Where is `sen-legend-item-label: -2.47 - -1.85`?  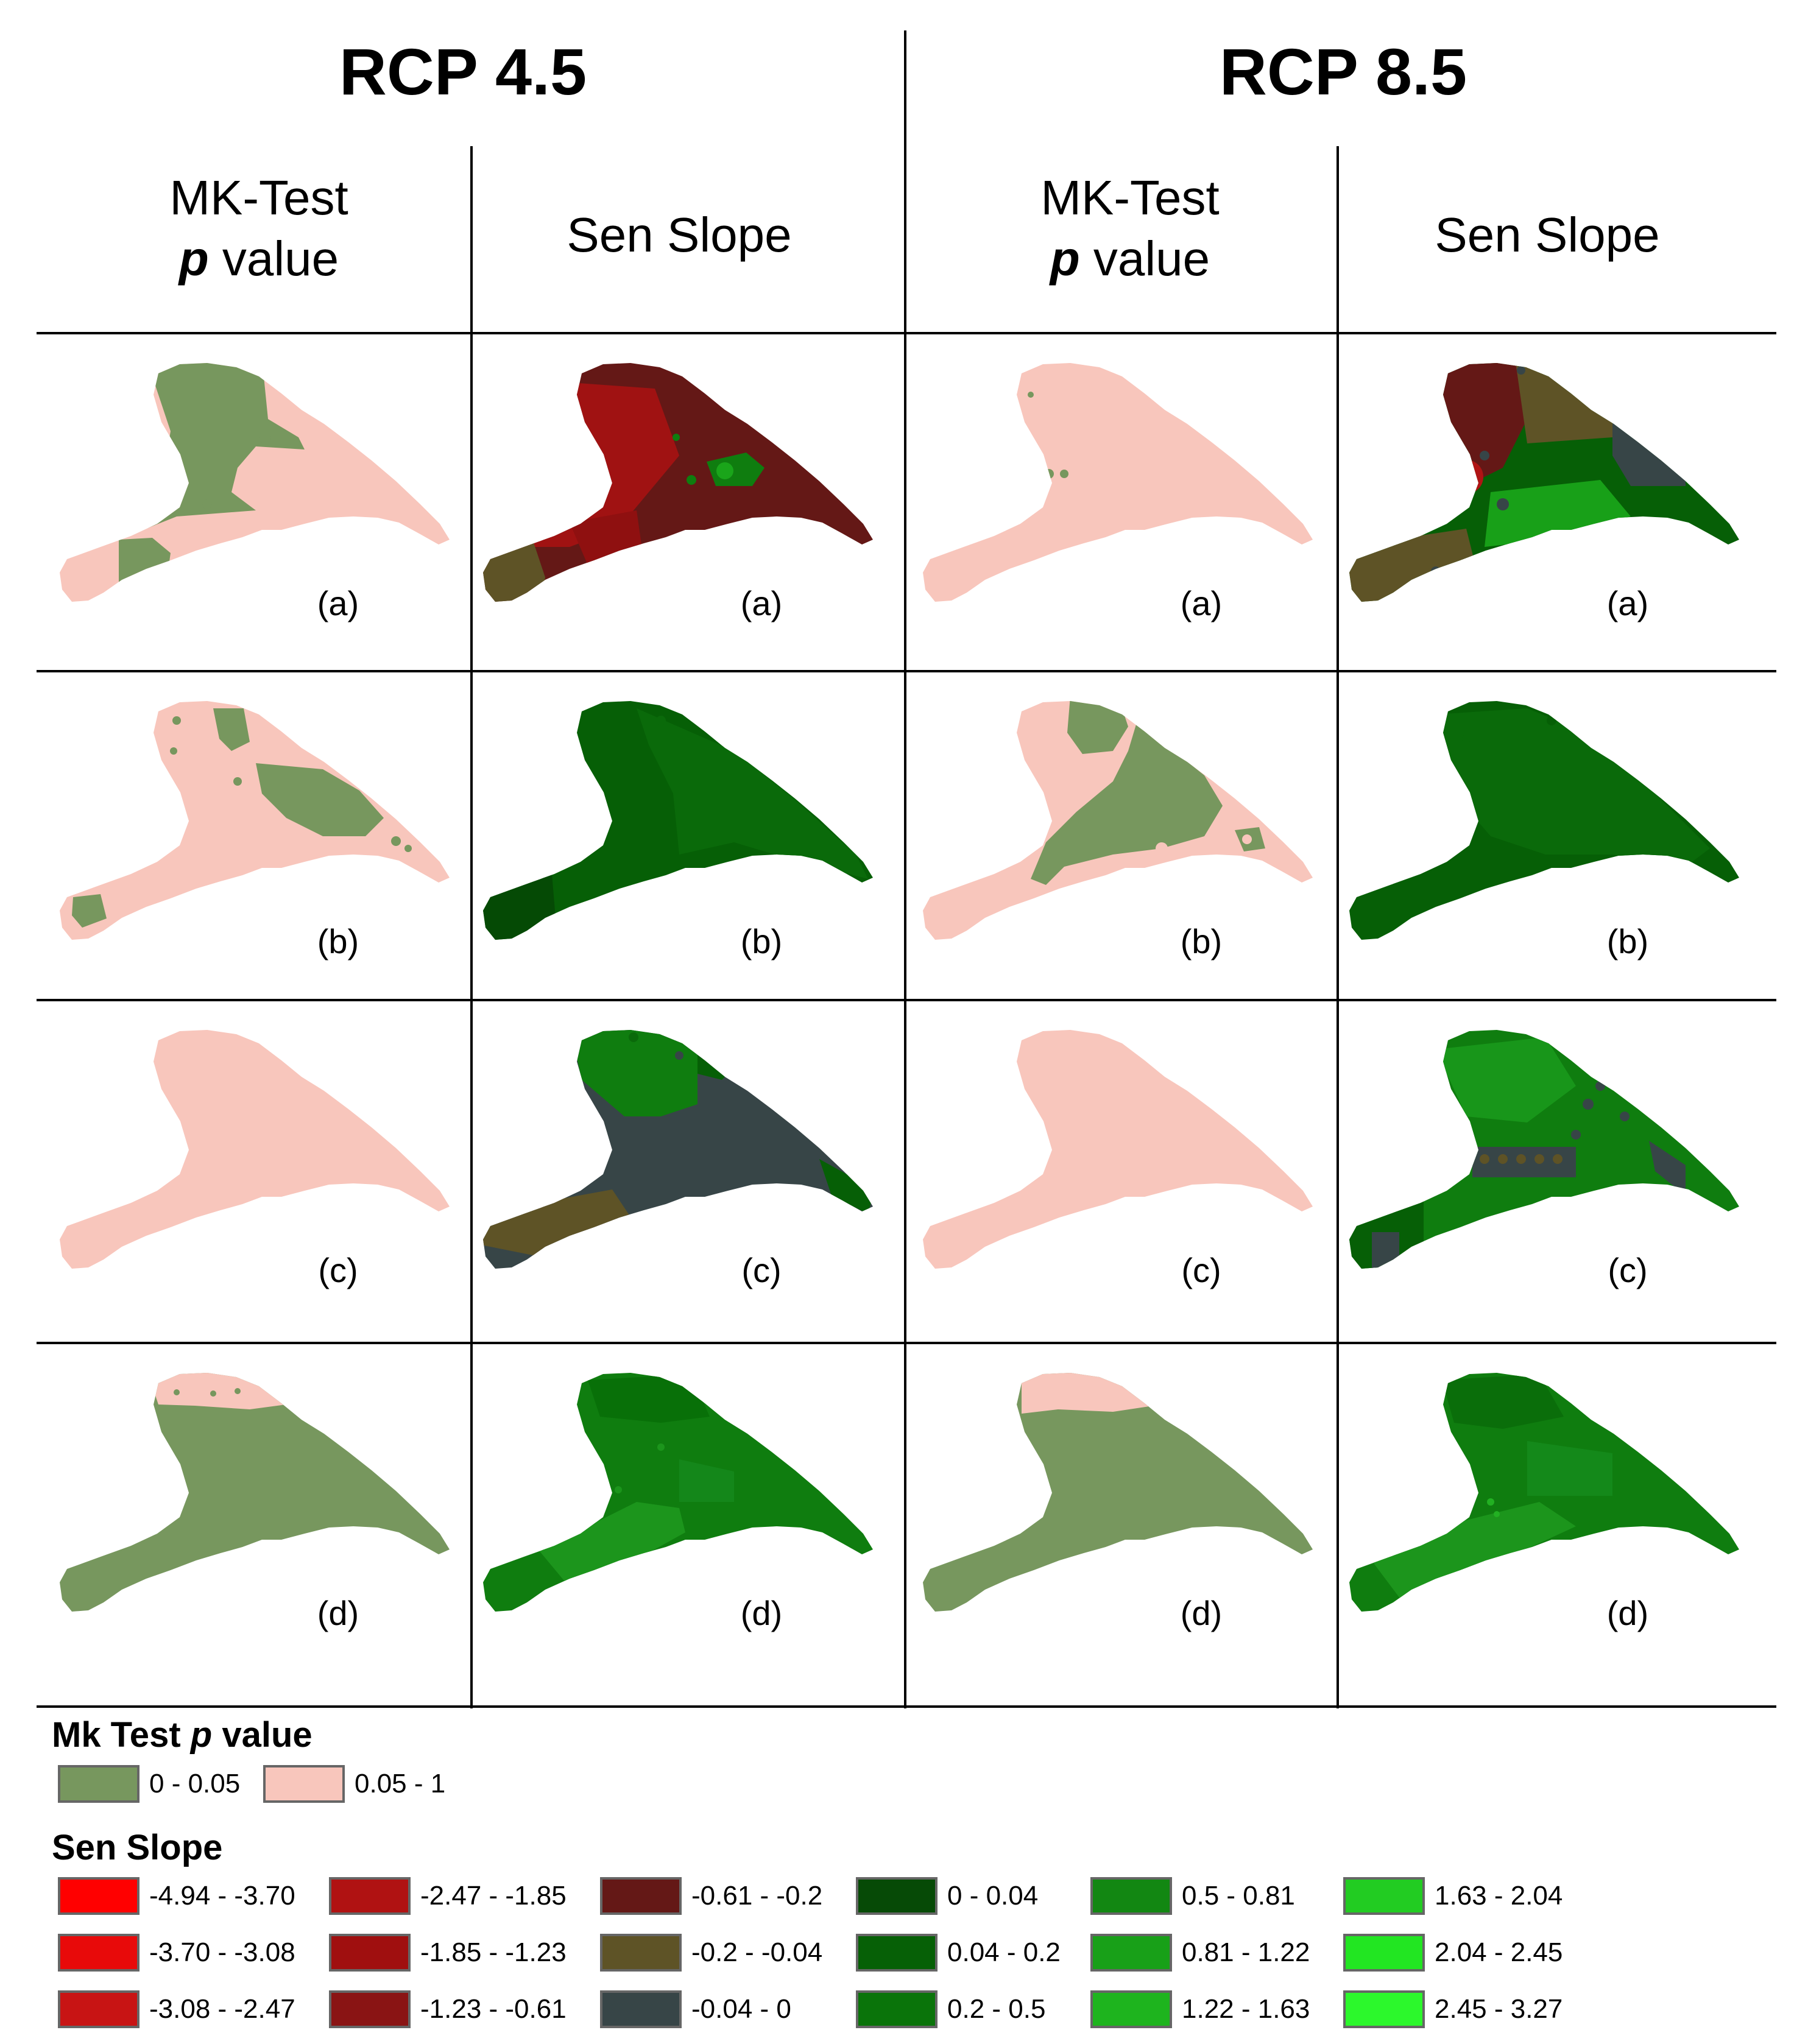 sen-legend-item-label: -2.47 - -1.85 is located at coordinates (493, 1896).